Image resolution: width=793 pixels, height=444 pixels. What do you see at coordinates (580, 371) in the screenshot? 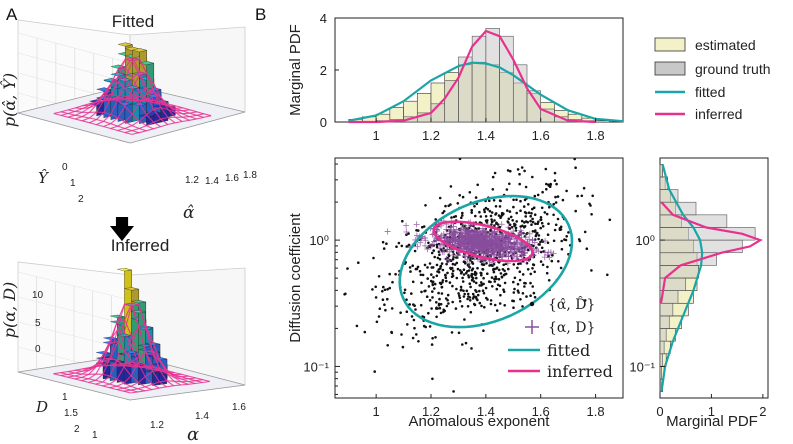
I see `scatter-legend-inferred-label: inferred` at bounding box center [580, 371].